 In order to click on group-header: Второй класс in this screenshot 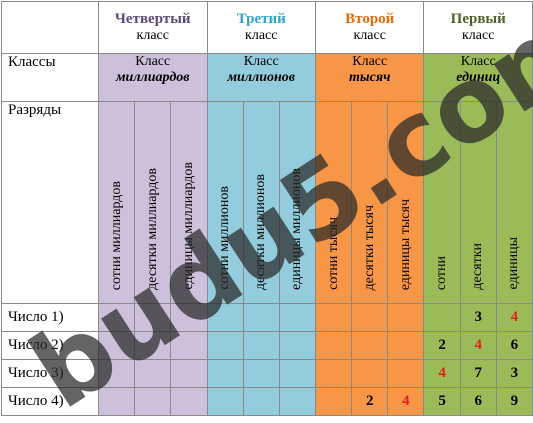, I will do `click(369, 27)`.